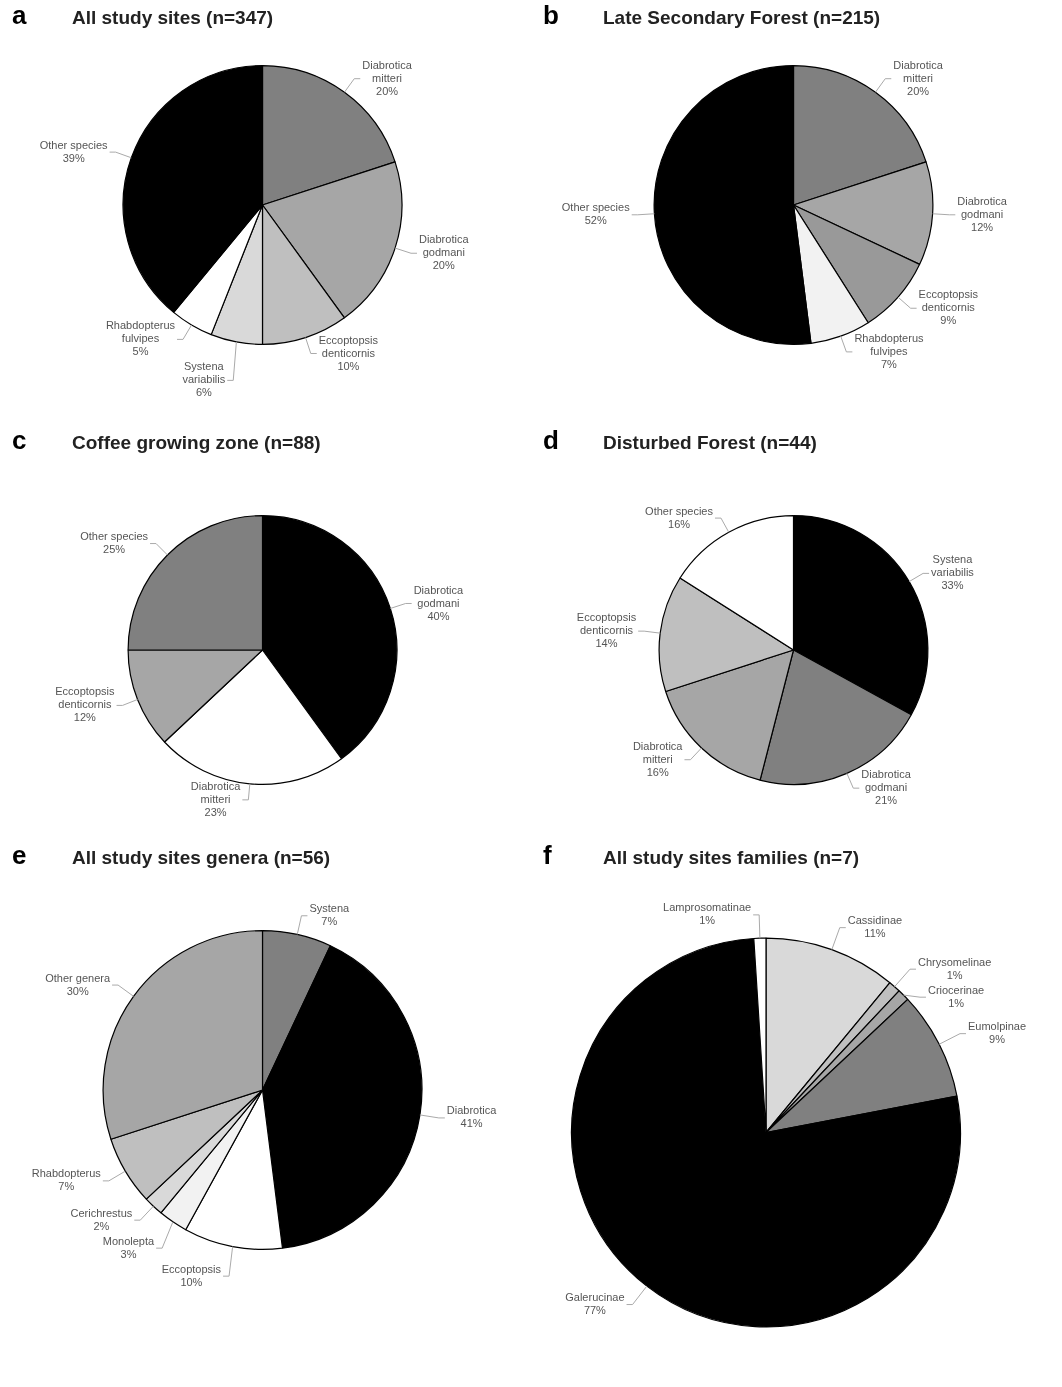  Describe the element at coordinates (551, 15) in the screenshot. I see `text: b` at that location.